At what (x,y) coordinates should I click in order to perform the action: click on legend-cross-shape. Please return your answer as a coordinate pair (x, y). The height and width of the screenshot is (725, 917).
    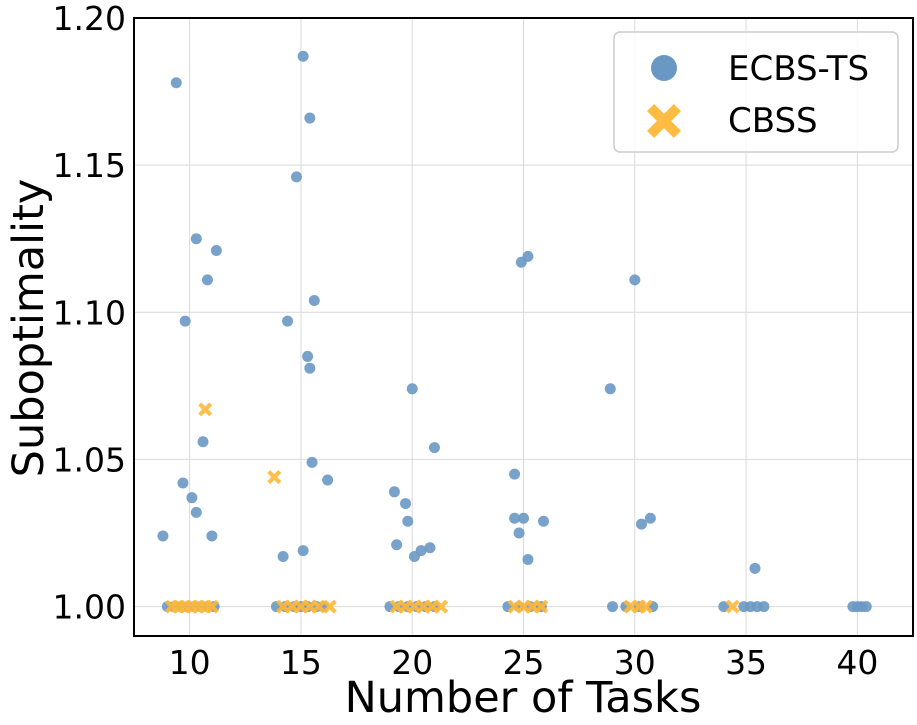
    Looking at the image, I should click on (664, 121).